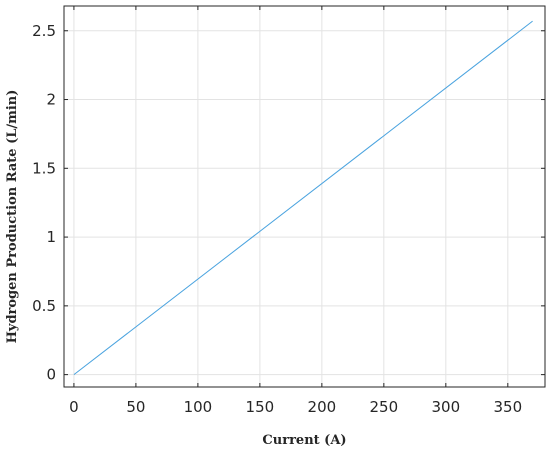 The width and height of the screenshot is (550, 453). I want to click on y-tick-label: 2, so click(51, 100).